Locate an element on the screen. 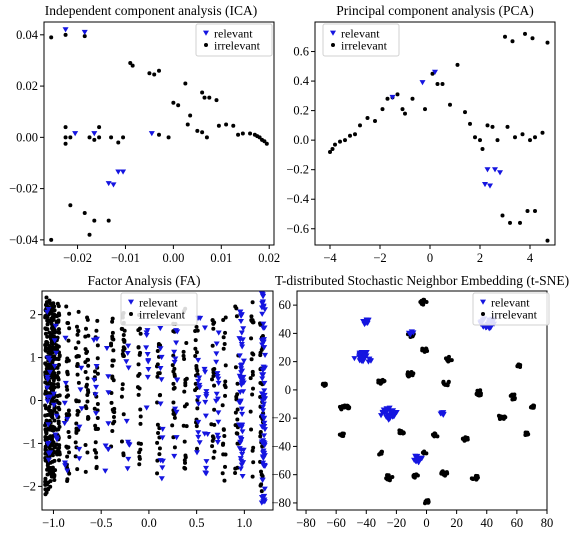 This screenshot has height=538, width=580. tsne-ytick-label: −80 is located at coordinates (281, 503).